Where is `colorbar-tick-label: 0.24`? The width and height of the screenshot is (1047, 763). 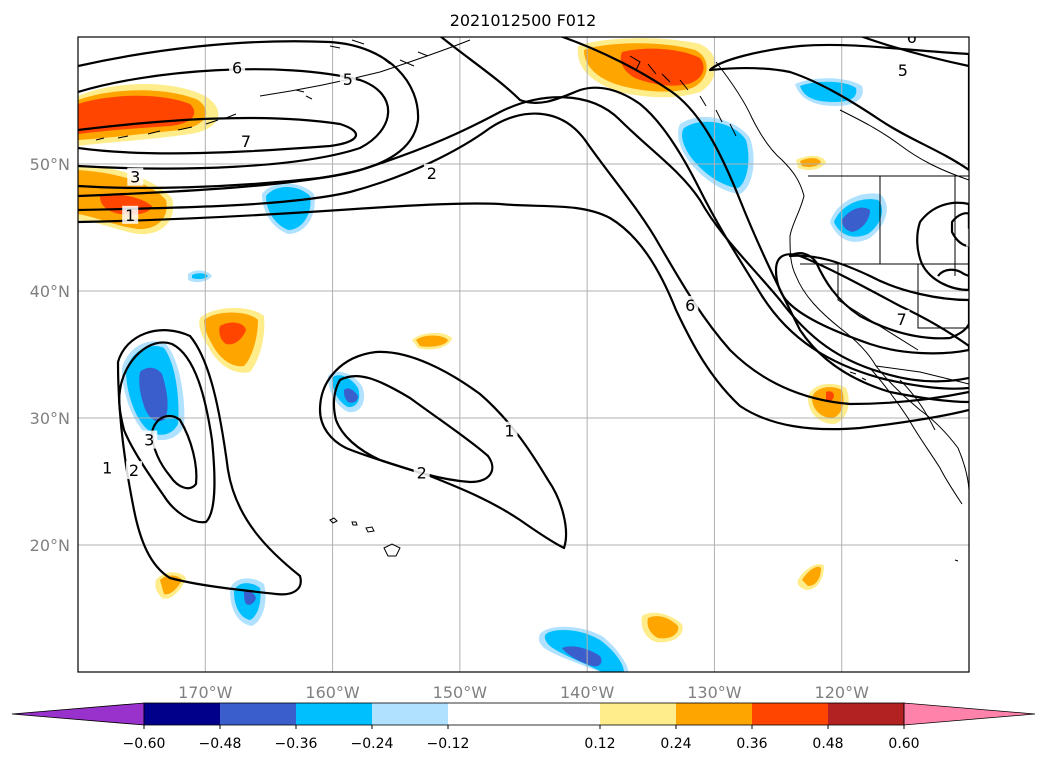 colorbar-tick-label: 0.24 is located at coordinates (675, 744).